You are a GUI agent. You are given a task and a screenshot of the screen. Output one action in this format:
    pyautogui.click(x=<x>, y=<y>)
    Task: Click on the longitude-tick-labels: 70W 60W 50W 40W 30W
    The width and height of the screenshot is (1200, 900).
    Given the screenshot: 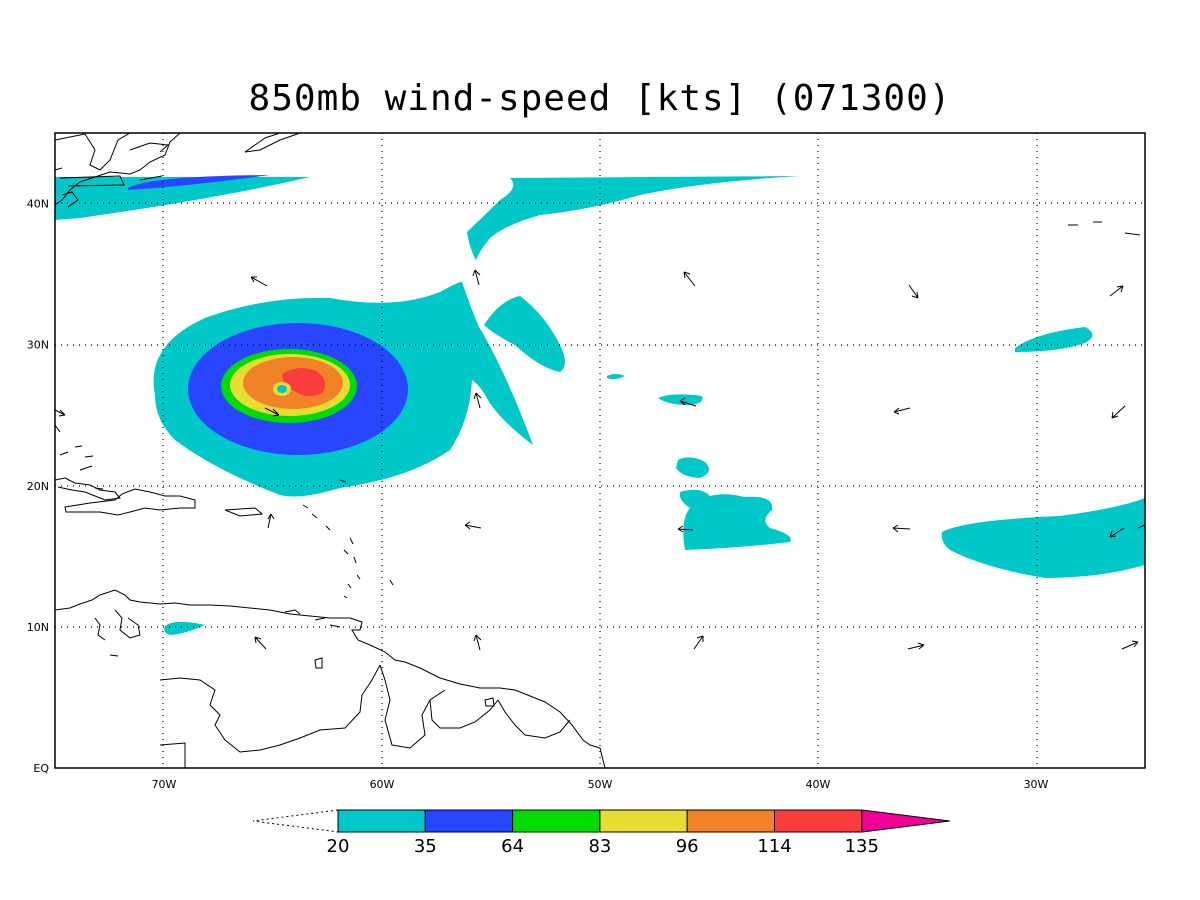 What is the action you would take?
    pyautogui.click(x=600, y=784)
    